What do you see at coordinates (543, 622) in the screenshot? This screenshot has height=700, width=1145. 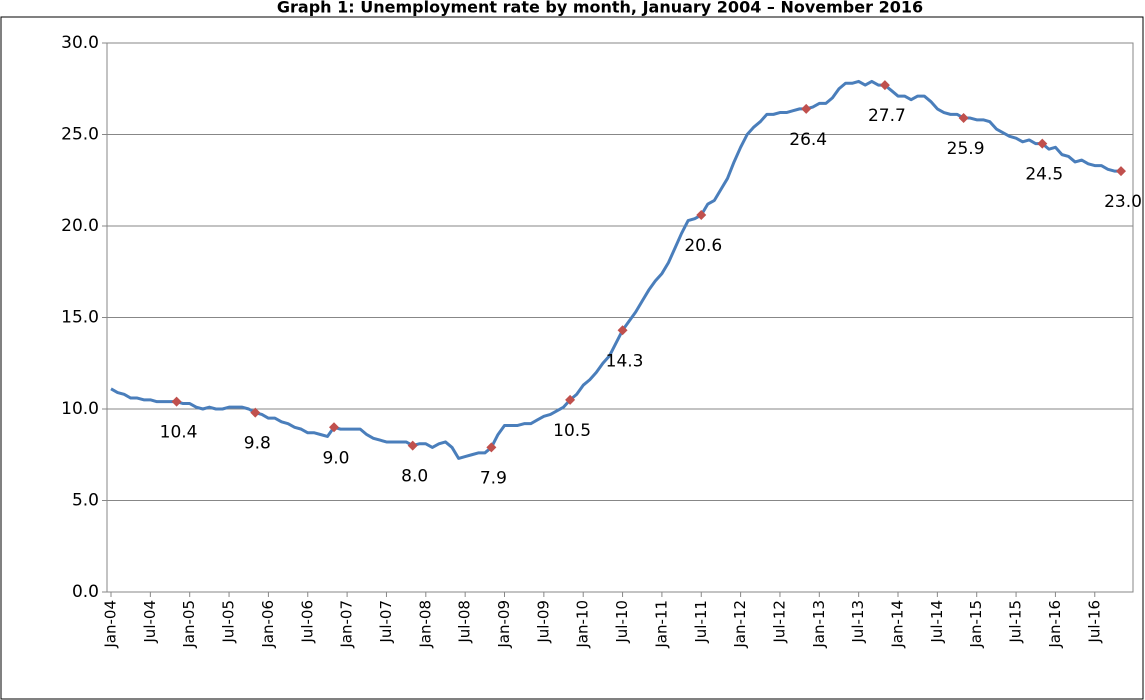 I see `x-tick-label: Jul-09` at bounding box center [543, 622].